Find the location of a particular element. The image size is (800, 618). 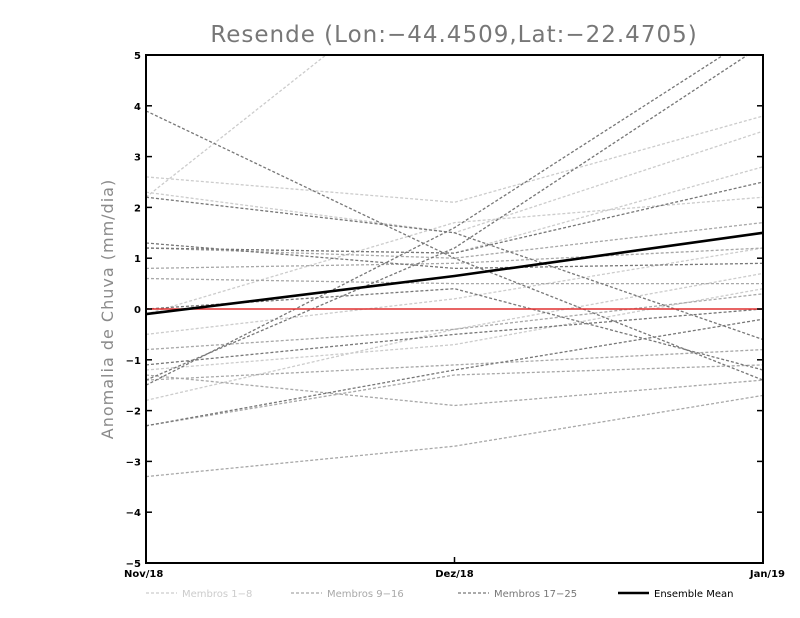

x-tick-label: Nov/18 is located at coordinates (143, 574).